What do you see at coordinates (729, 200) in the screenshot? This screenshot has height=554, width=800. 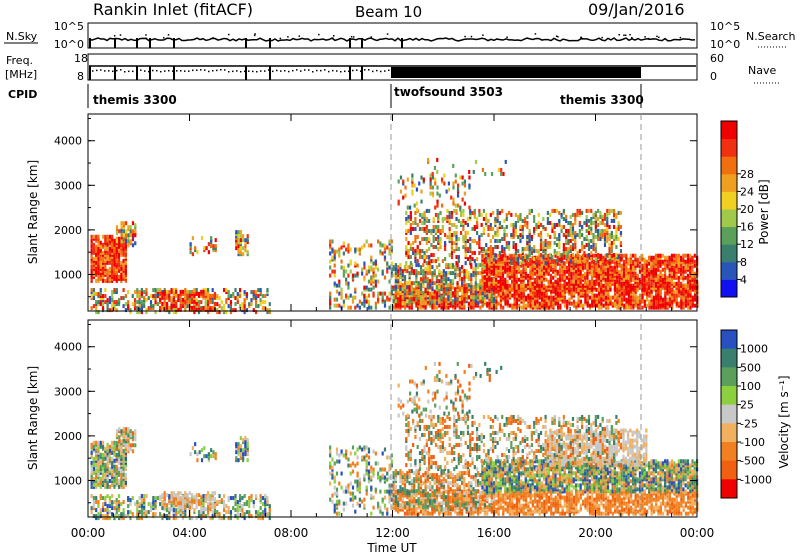 I see `colorbar-segment` at bounding box center [729, 200].